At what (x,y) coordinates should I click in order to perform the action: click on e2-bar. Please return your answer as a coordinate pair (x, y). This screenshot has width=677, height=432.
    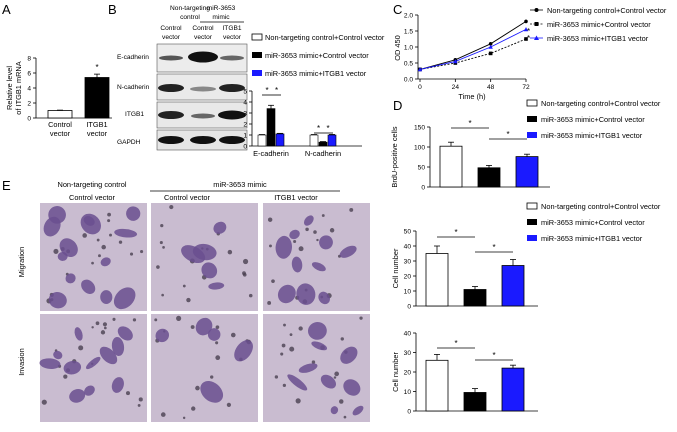
    Looking at the image, I should click on (437, 385).